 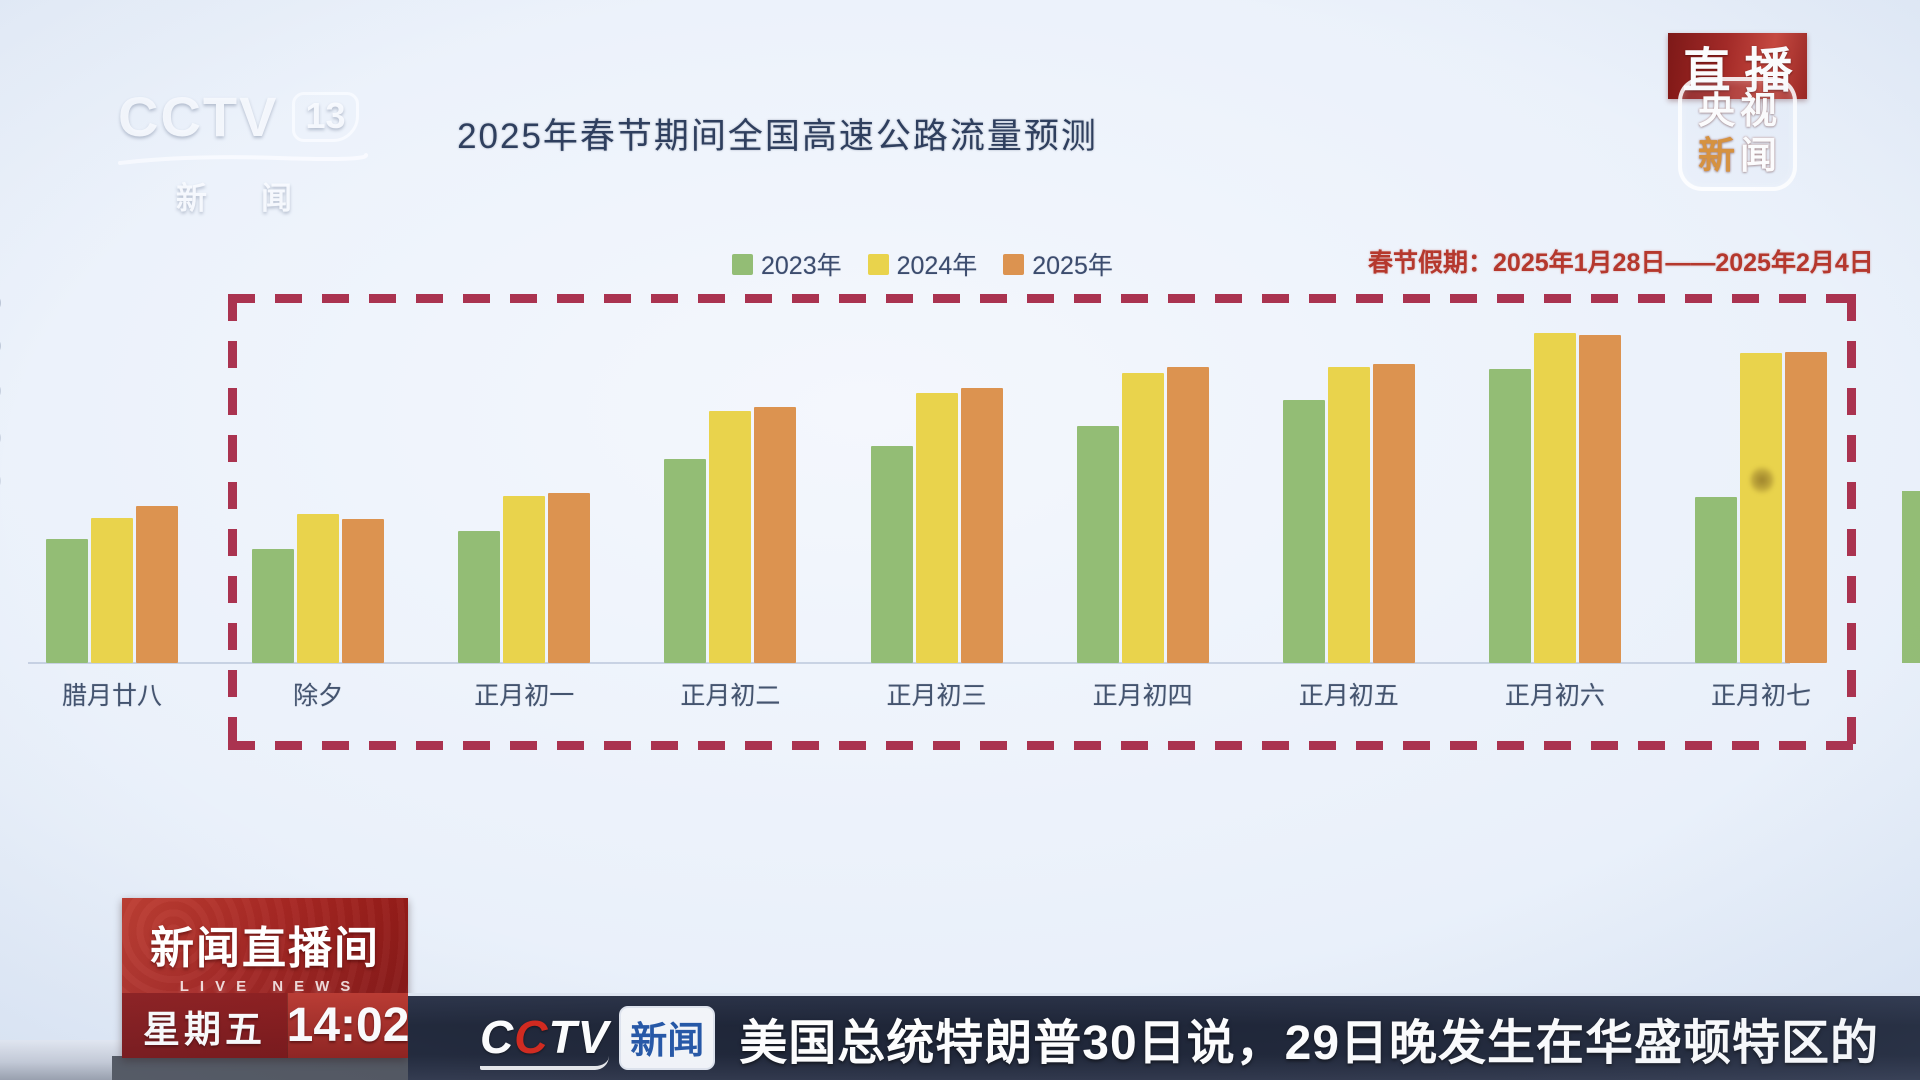 I want to click on bar-2024年-正月初四, so click(x=1142, y=518).